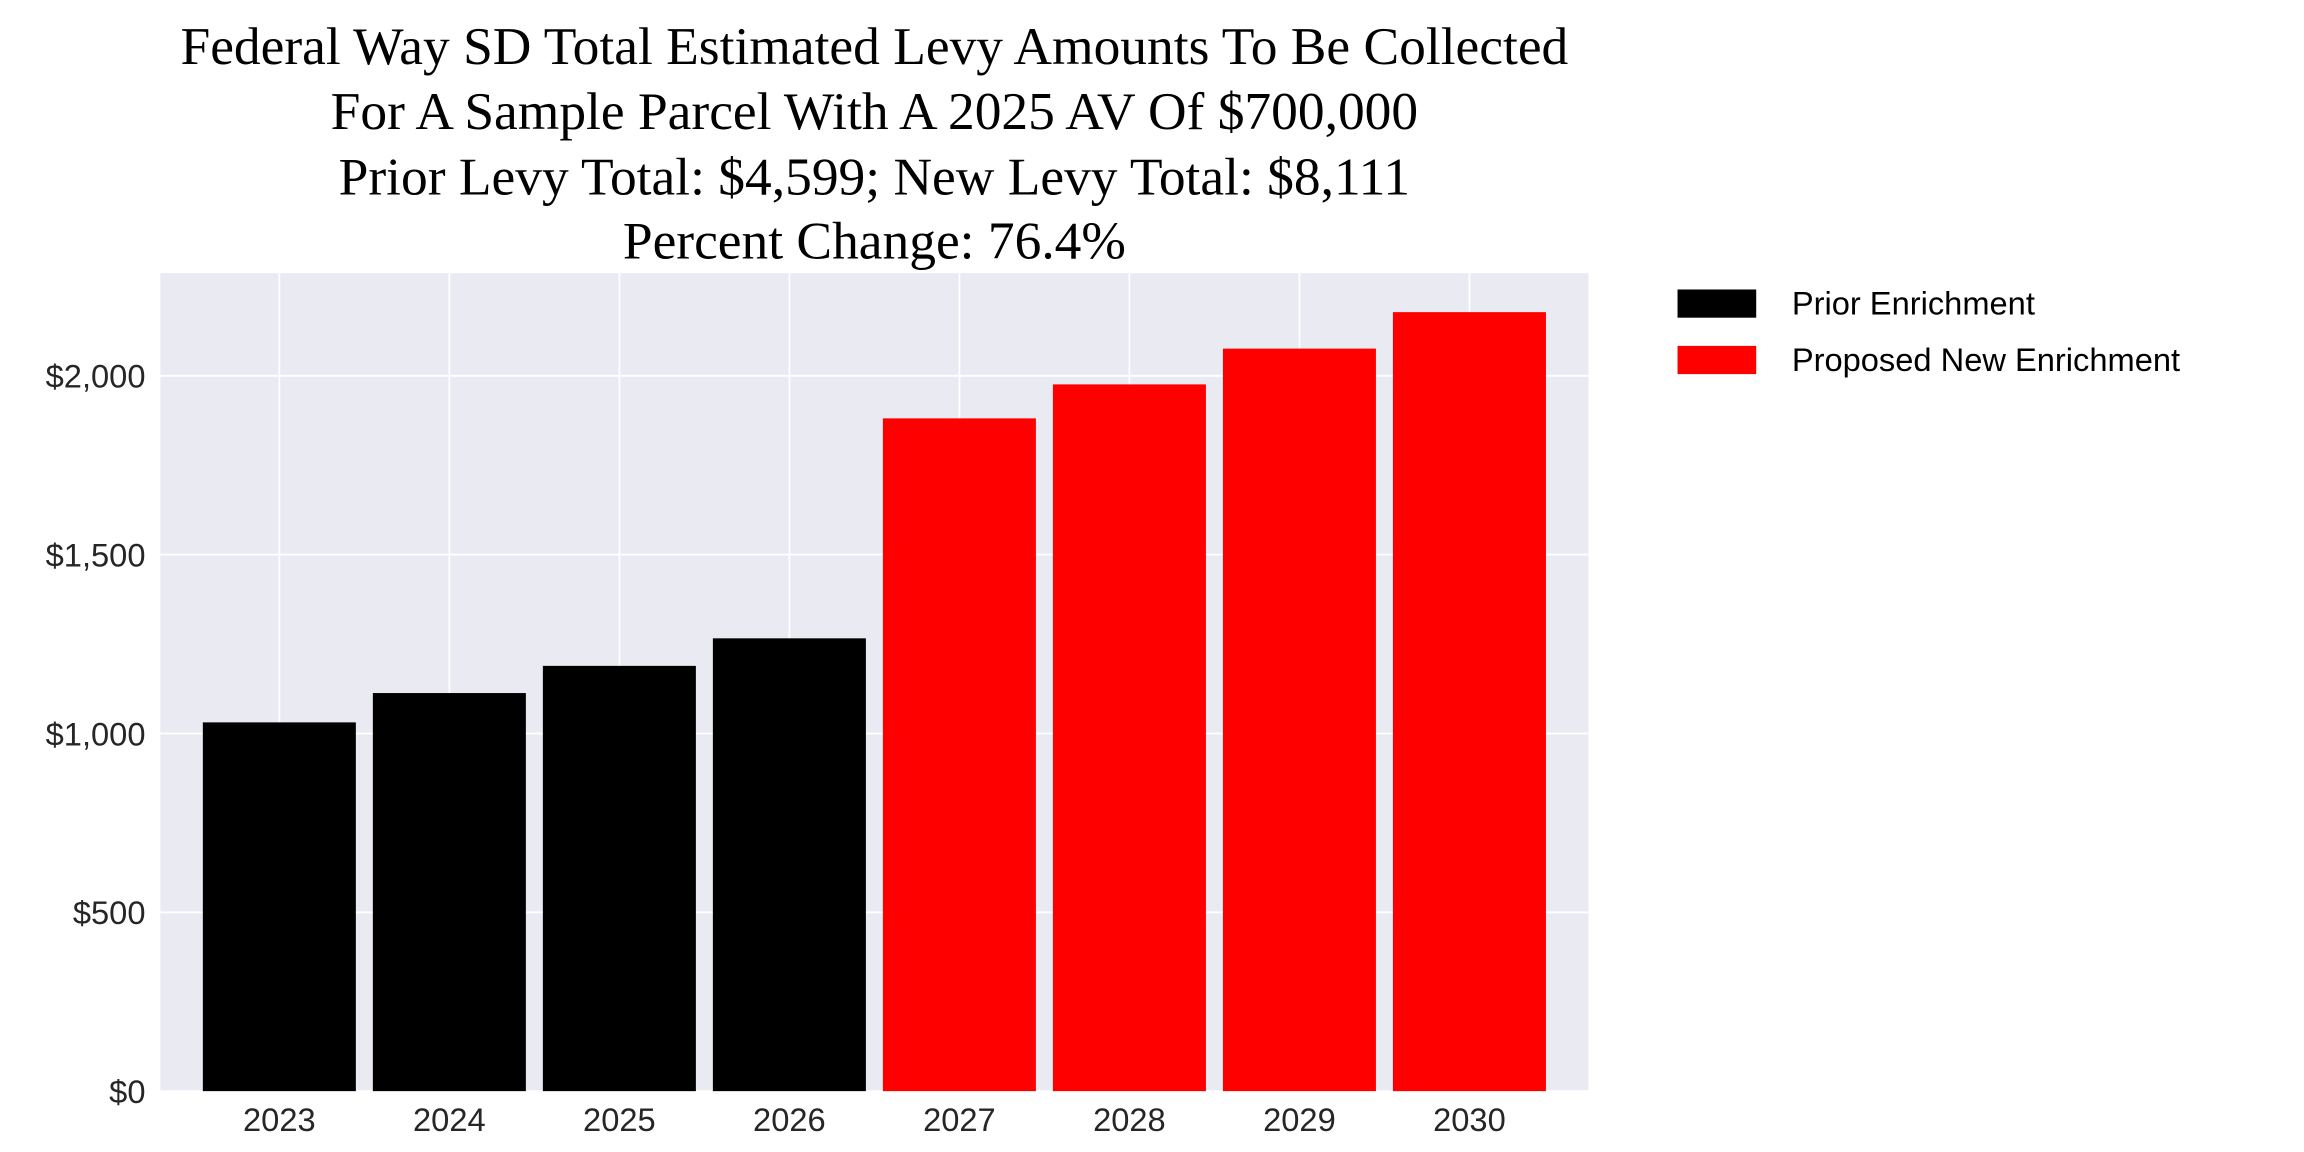  What do you see at coordinates (1129, 1119) in the screenshot?
I see `x-tick-label: 2028` at bounding box center [1129, 1119].